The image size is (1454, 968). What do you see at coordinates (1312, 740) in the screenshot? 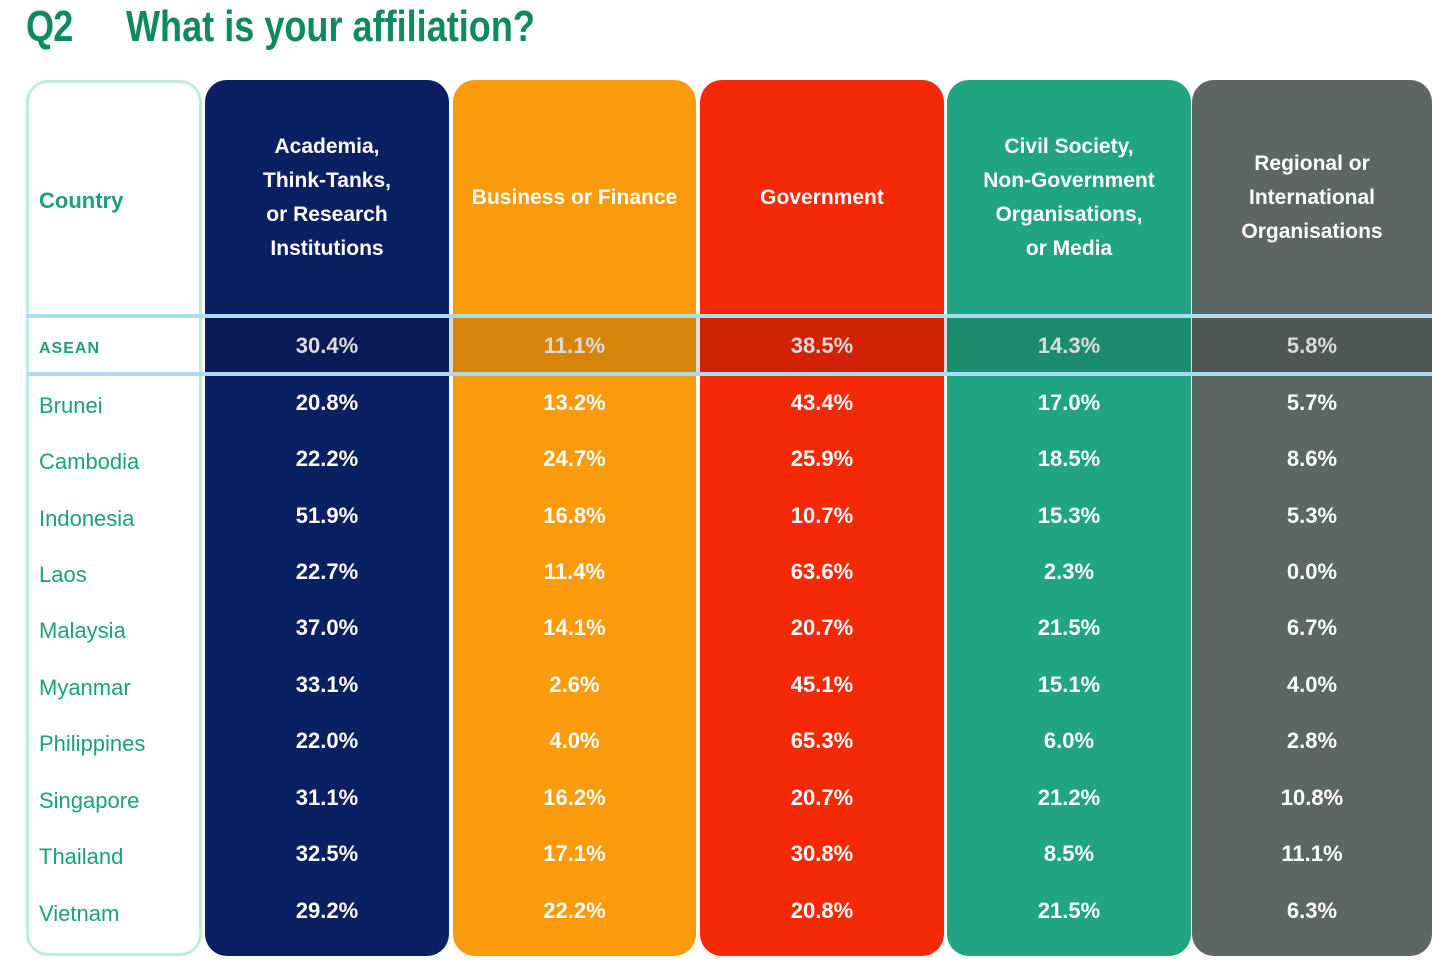
I see `value-regional-philippines: 2.8%` at bounding box center [1312, 740].